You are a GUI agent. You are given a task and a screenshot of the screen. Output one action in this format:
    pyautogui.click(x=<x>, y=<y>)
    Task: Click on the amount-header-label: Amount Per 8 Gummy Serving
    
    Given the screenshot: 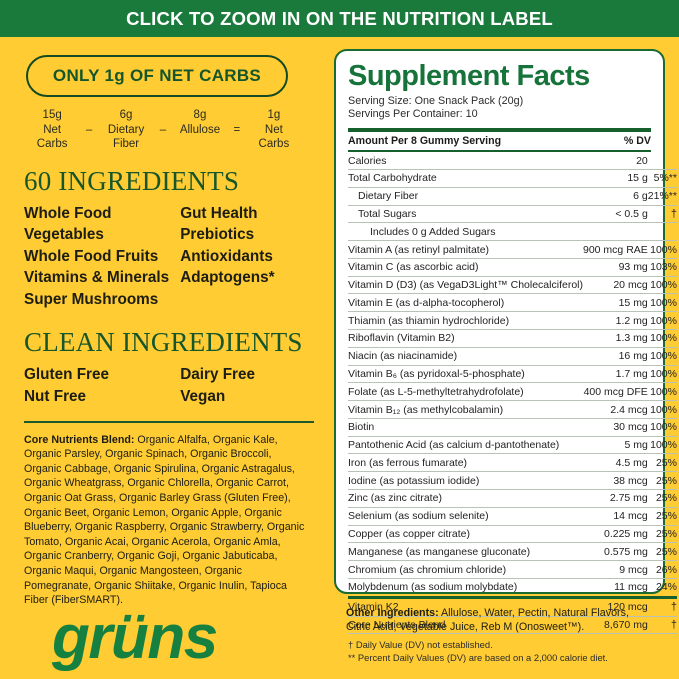 What is the action you would take?
    pyautogui.click(x=425, y=140)
    